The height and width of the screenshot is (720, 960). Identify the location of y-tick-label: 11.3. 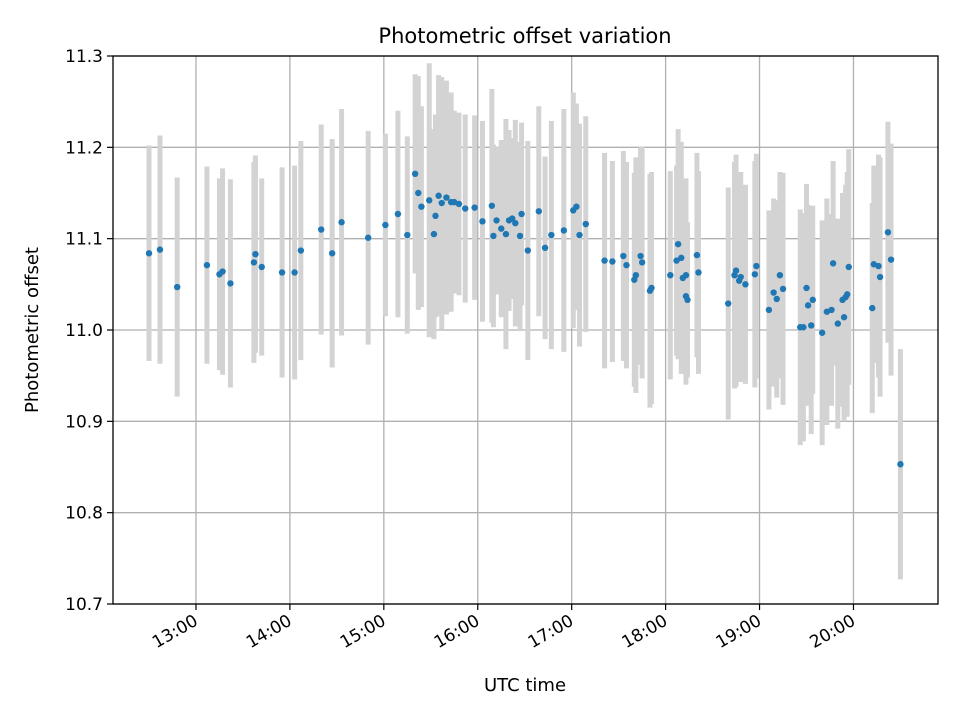
(84, 57).